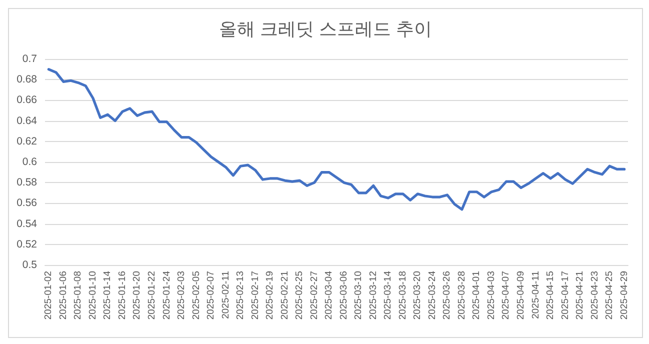 Image resolution: width=649 pixels, height=344 pixels. What do you see at coordinates (447, 295) in the screenshot?
I see `x-tick-label: 2025-03-26` at bounding box center [447, 295].